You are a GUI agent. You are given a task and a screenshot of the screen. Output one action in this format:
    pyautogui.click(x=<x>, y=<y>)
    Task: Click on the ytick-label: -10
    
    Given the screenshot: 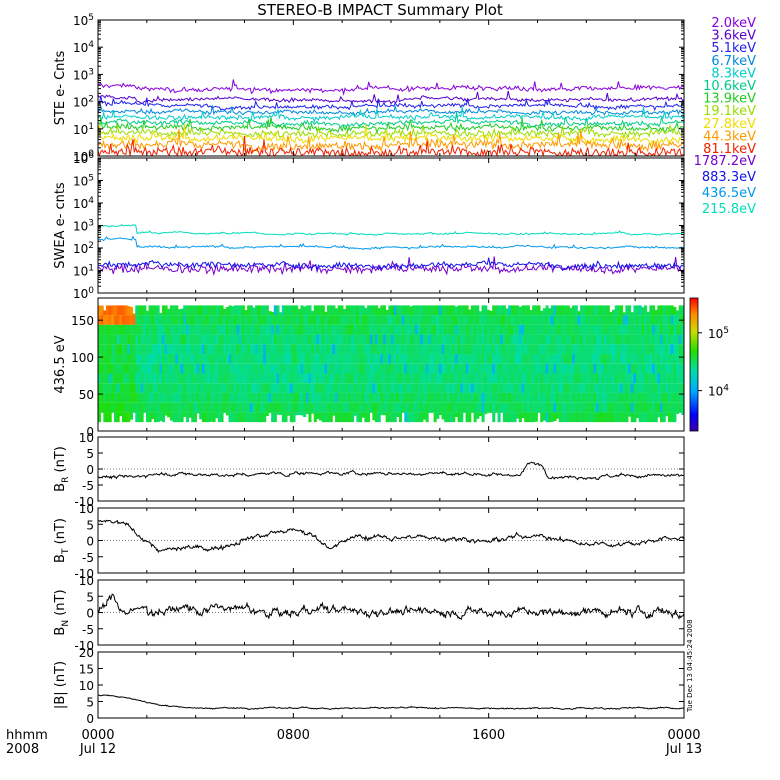 What is the action you would take?
    pyautogui.click(x=84, y=574)
    